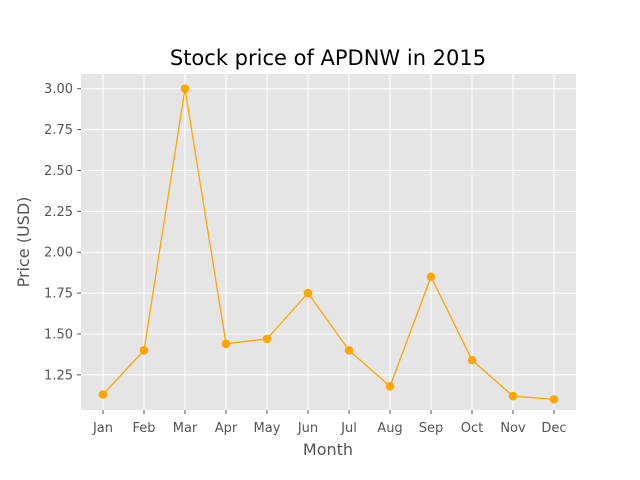  Describe the element at coordinates (58, 212) in the screenshot. I see `y-tick-label: 2.25` at that location.